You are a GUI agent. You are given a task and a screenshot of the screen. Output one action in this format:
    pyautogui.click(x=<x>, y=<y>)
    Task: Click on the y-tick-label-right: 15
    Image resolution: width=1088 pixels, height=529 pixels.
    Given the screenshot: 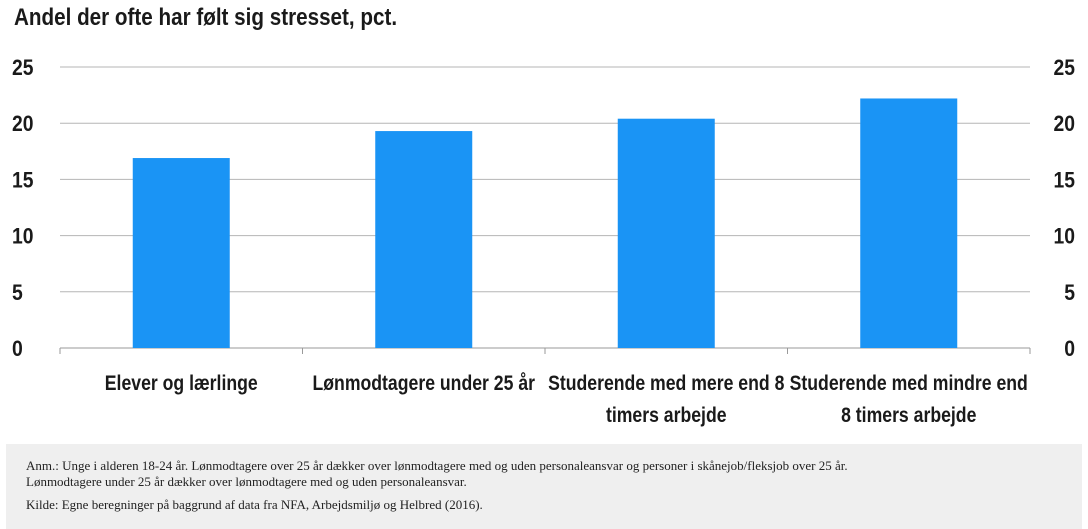 What is the action you would take?
    pyautogui.click(x=1065, y=179)
    